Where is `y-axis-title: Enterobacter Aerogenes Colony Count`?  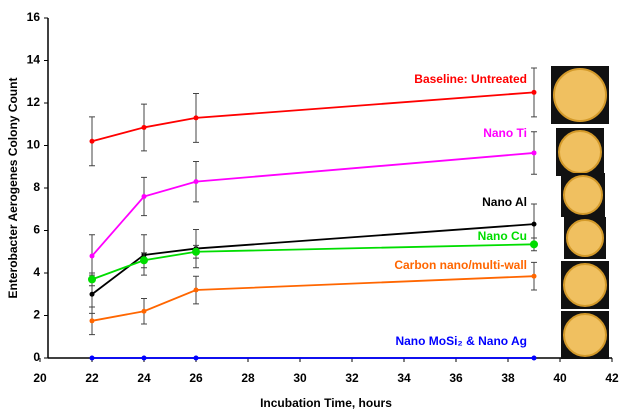
y-axis-title: Enterobacter Aerogenes Colony Count is located at coordinates (13, 188).